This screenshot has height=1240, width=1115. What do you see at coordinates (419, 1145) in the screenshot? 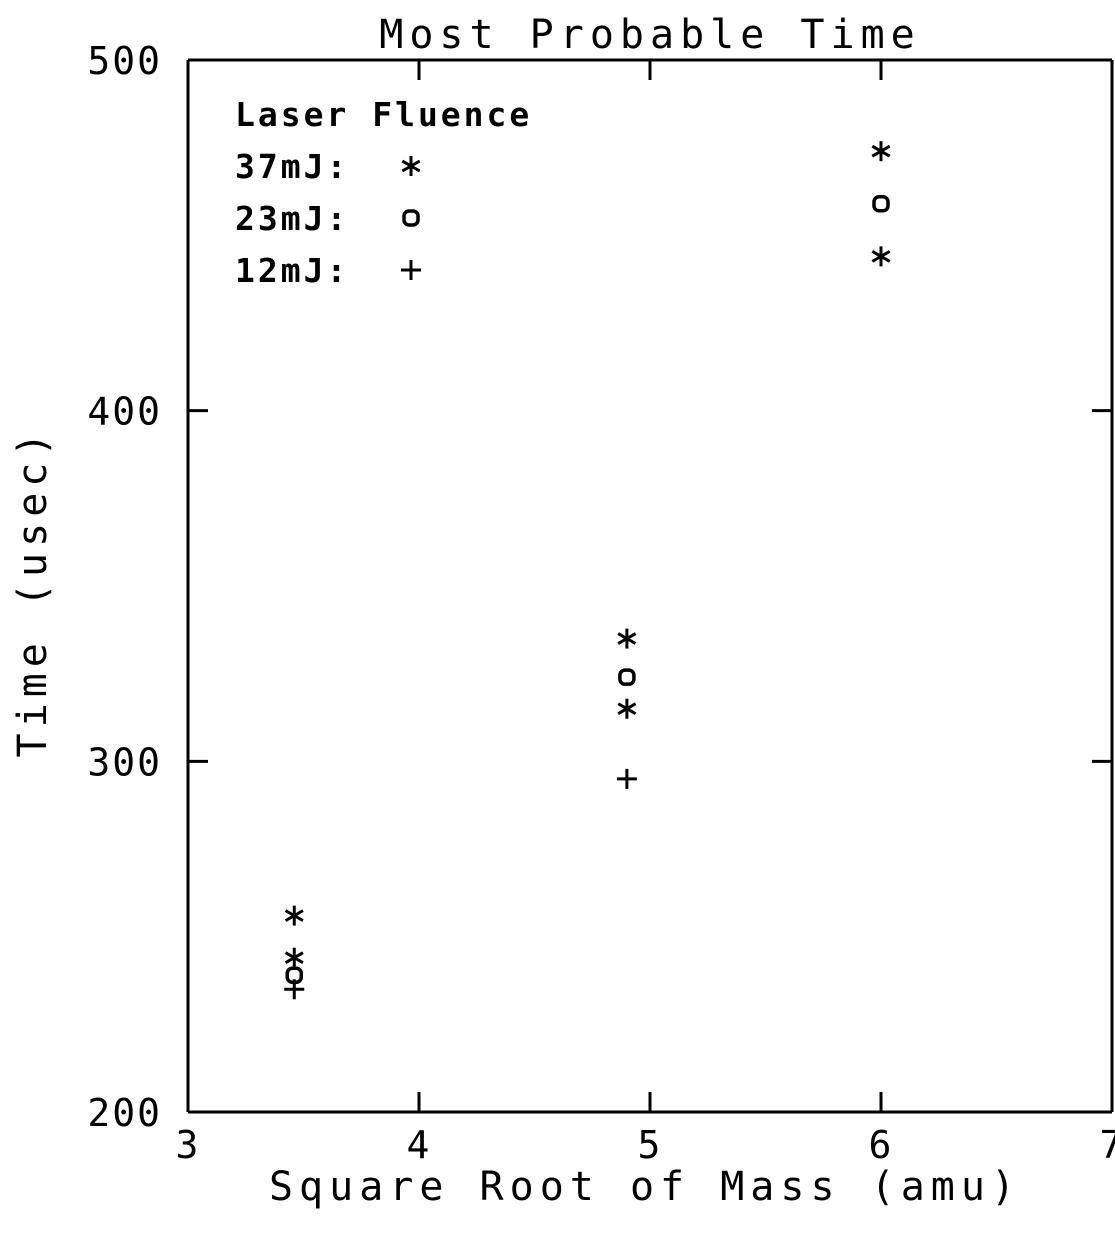
I see `x-tick-label: 4` at bounding box center [419, 1145].